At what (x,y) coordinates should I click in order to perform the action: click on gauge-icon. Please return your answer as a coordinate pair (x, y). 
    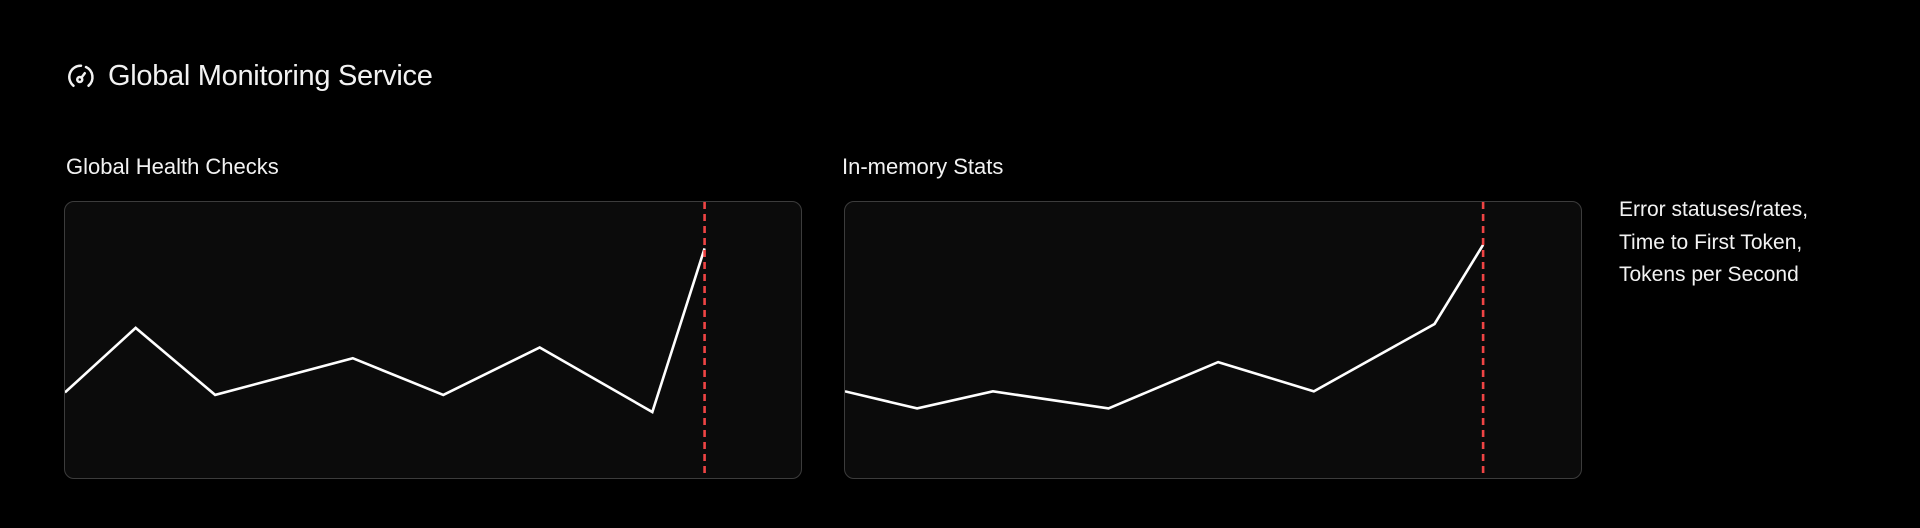
    Looking at the image, I should click on (81, 75).